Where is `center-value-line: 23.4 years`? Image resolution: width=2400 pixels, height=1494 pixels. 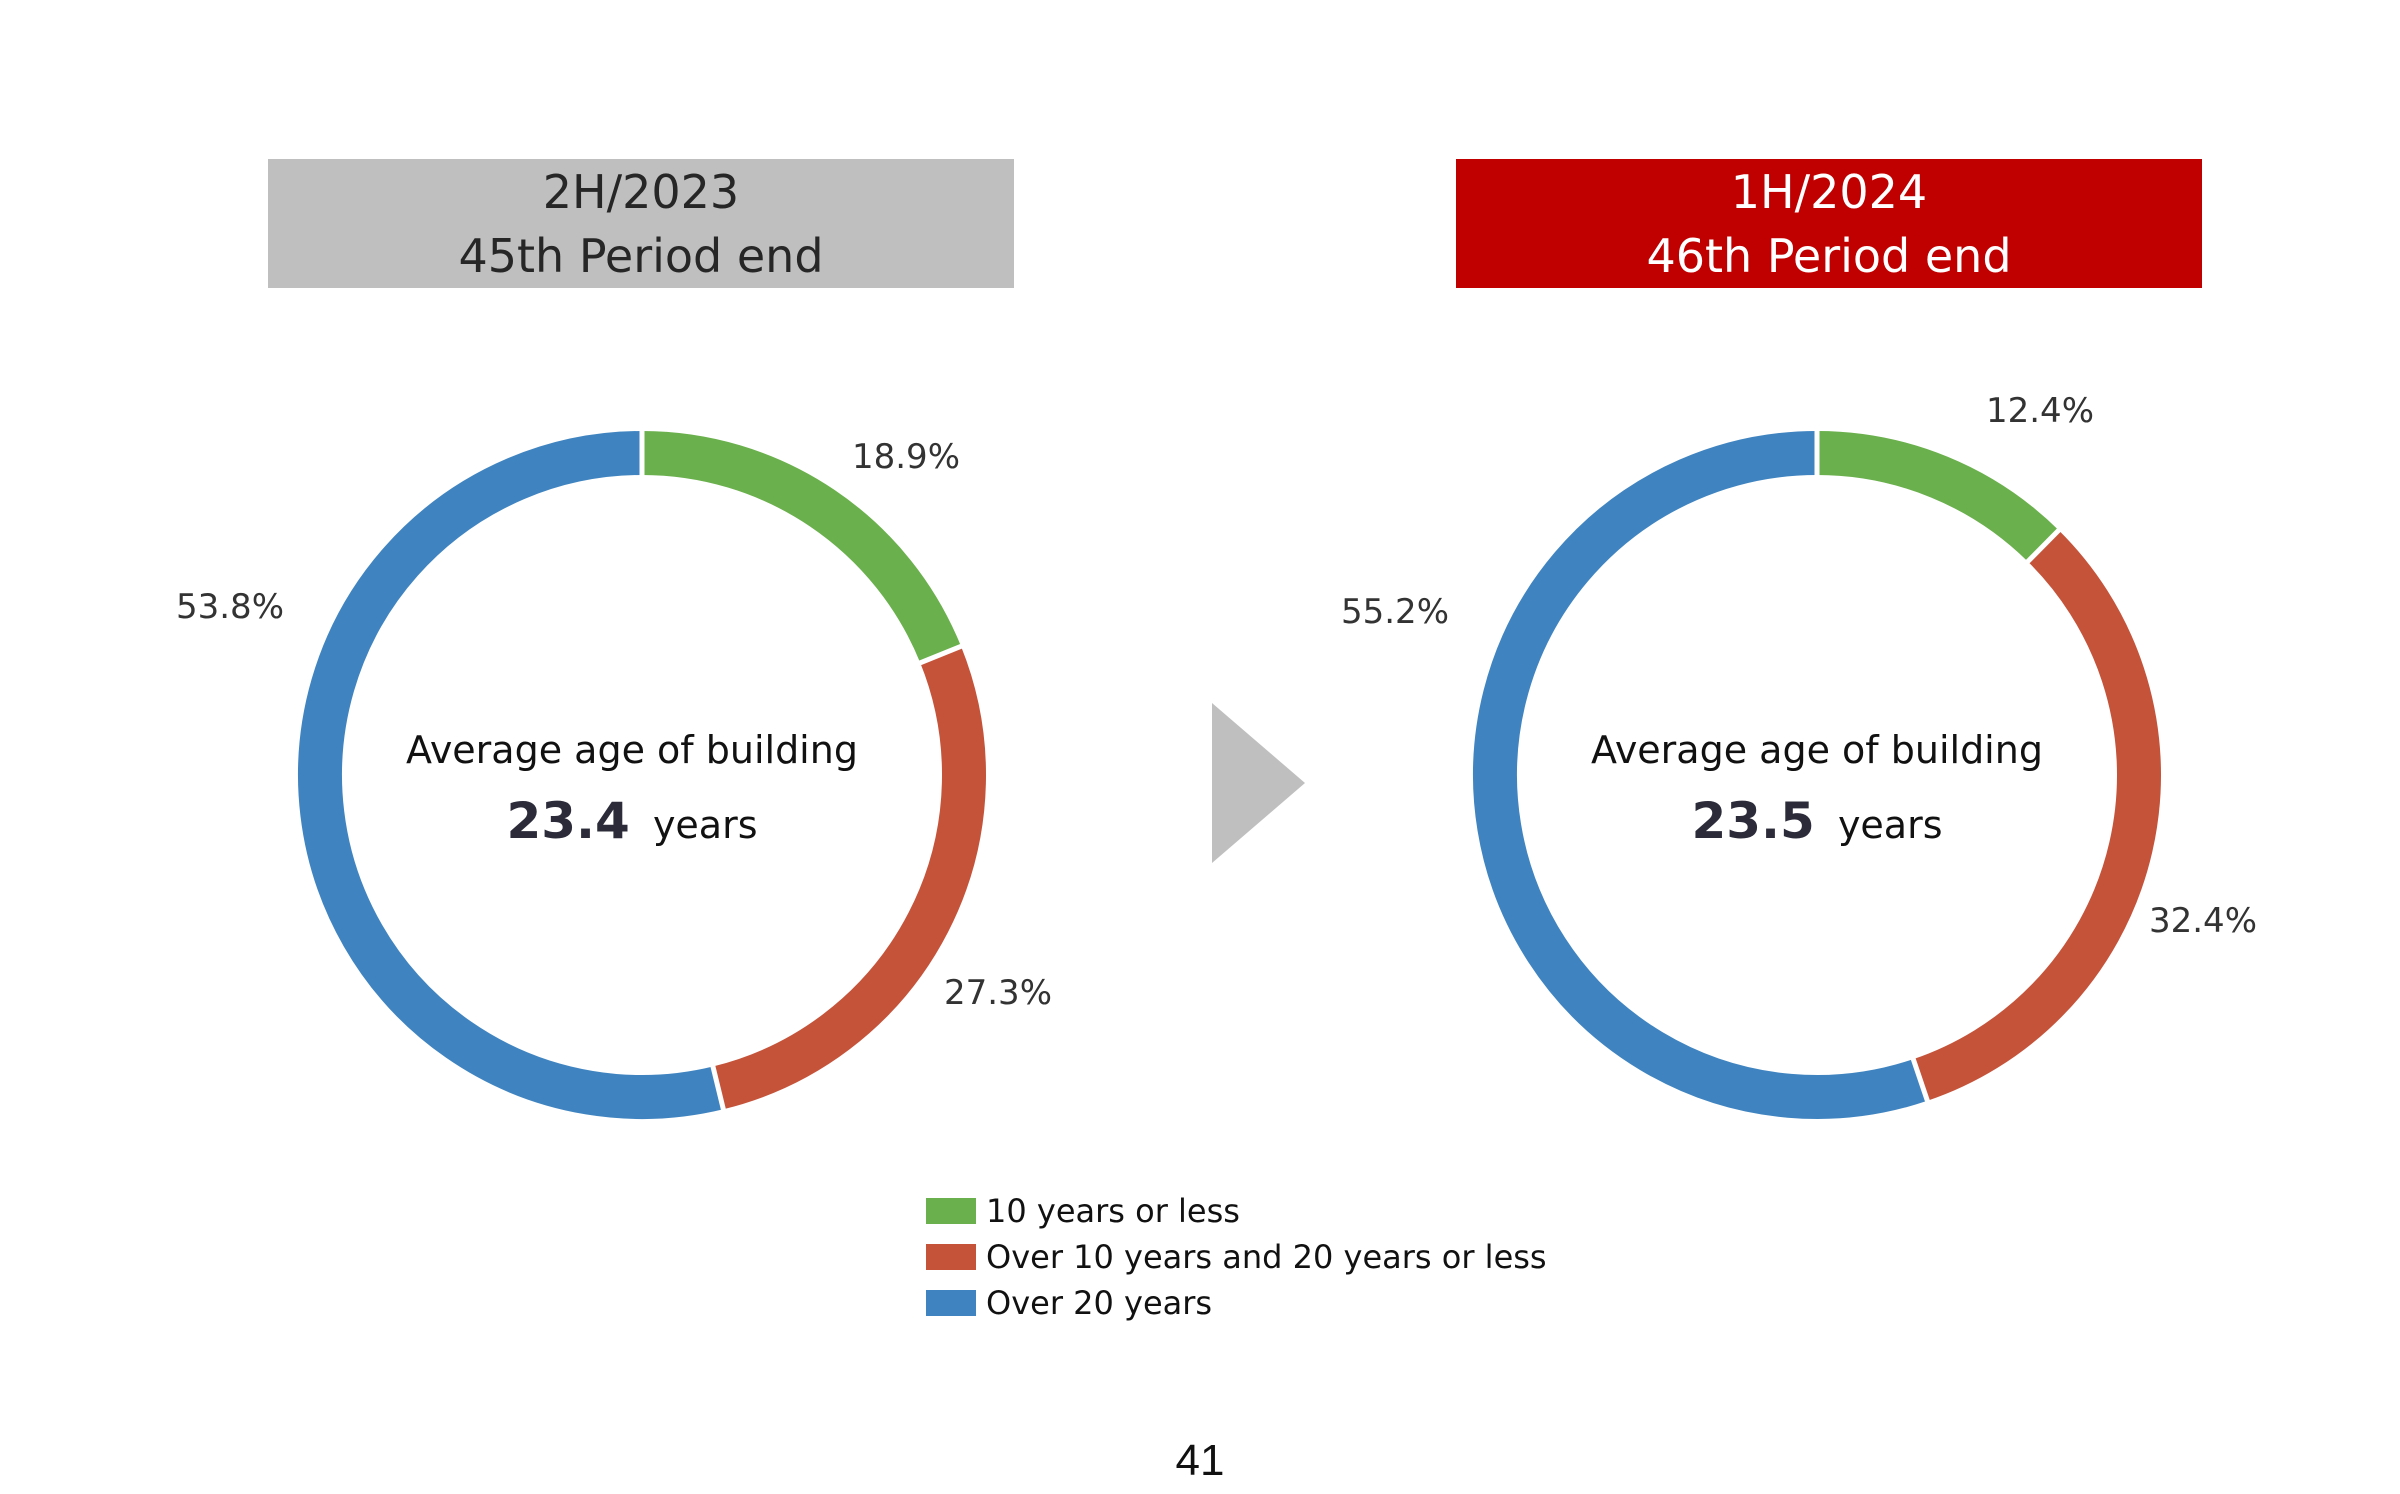
center-value-line: 23.4 years is located at coordinates (631, 821).